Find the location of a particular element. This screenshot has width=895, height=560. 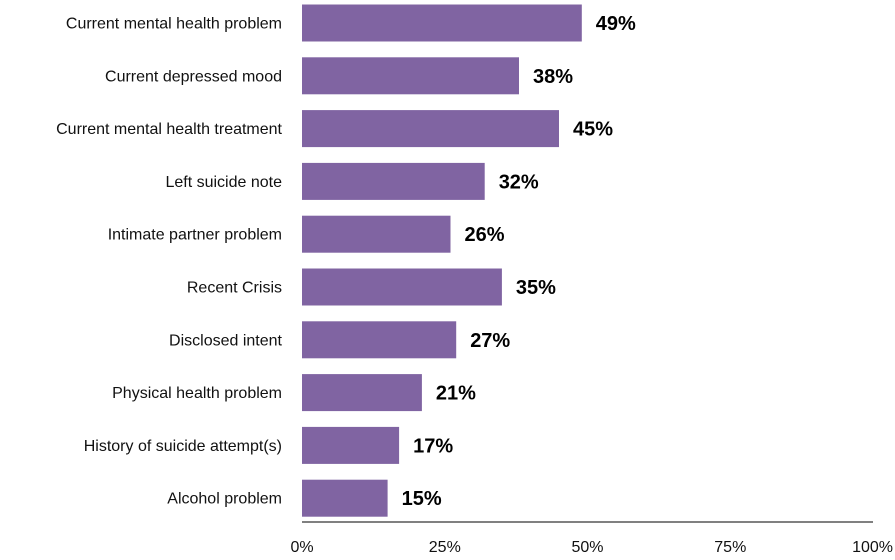

category-label: Disclosed intent is located at coordinates (226, 340).